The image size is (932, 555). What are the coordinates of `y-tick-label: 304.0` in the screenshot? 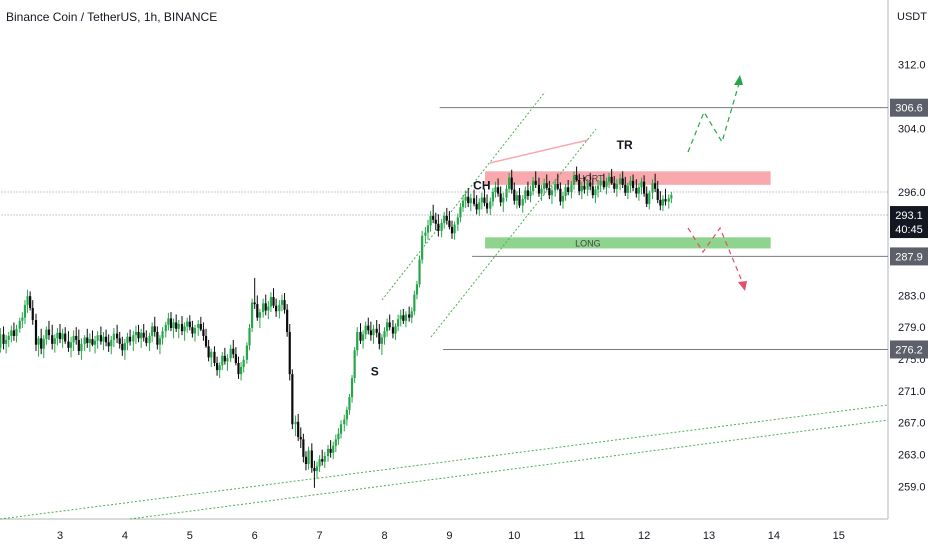 It's located at (912, 129).